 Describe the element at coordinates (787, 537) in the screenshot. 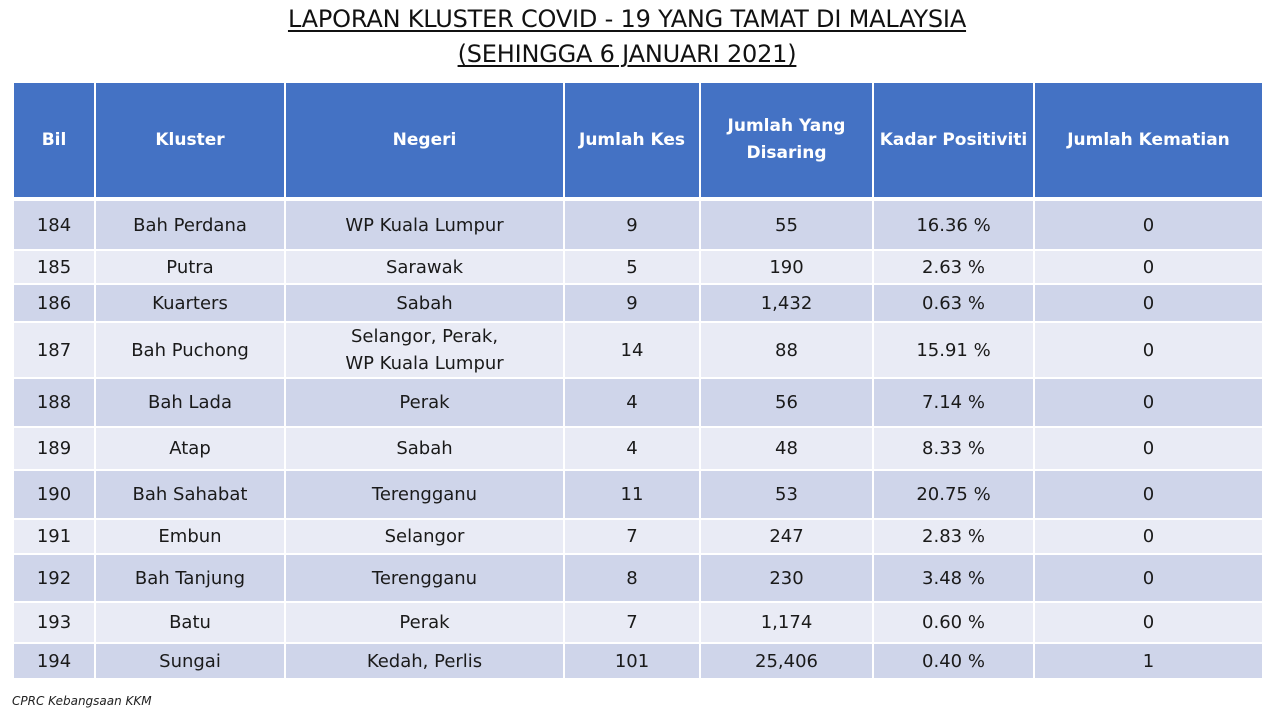

I see `cell-jumlah-disaring: 247` at that location.